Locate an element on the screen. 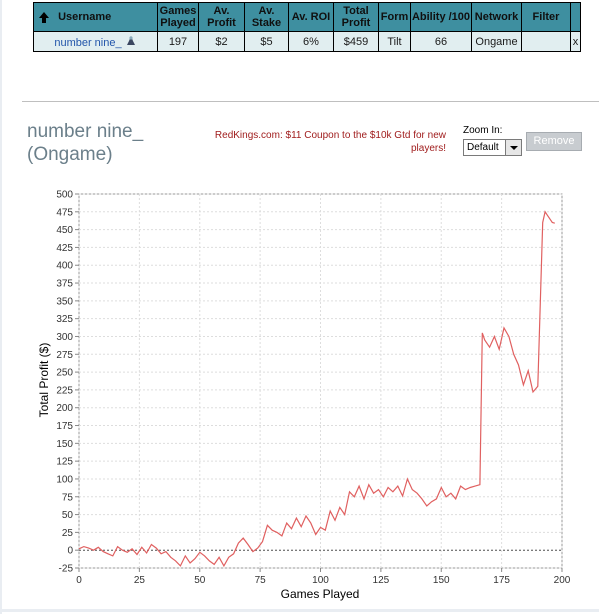  x-axis-ticks: 0 25 50 75 100 125 150 175 200 is located at coordinates (323, 577).